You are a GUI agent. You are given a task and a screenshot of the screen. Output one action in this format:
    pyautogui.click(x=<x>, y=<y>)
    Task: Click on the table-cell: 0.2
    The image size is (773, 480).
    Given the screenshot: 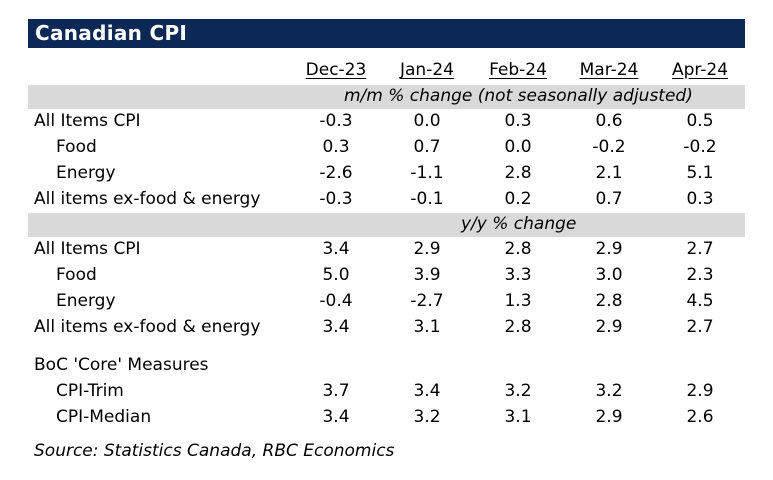 What is the action you would take?
    pyautogui.click(x=518, y=199)
    